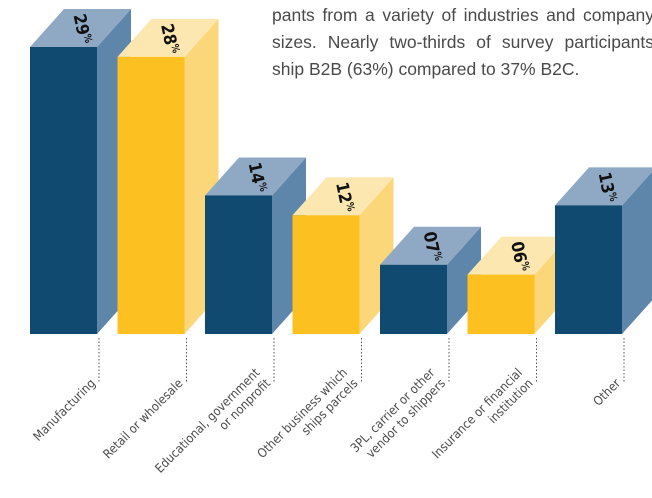 This screenshot has height=498, width=652. I want to click on bar-group: 14%, so click(255, 245).